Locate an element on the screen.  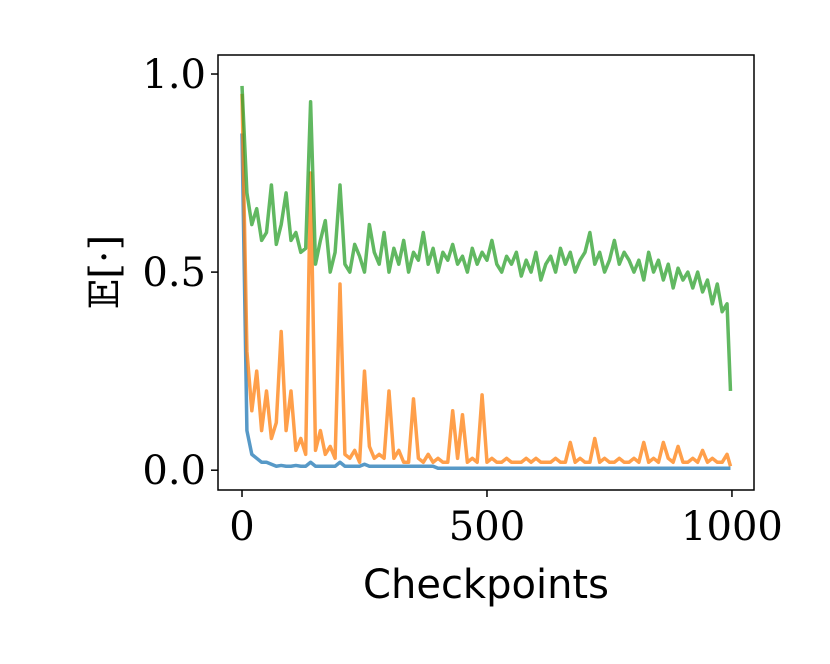
y-tick-label: 1.0 is located at coordinates (174, 75).